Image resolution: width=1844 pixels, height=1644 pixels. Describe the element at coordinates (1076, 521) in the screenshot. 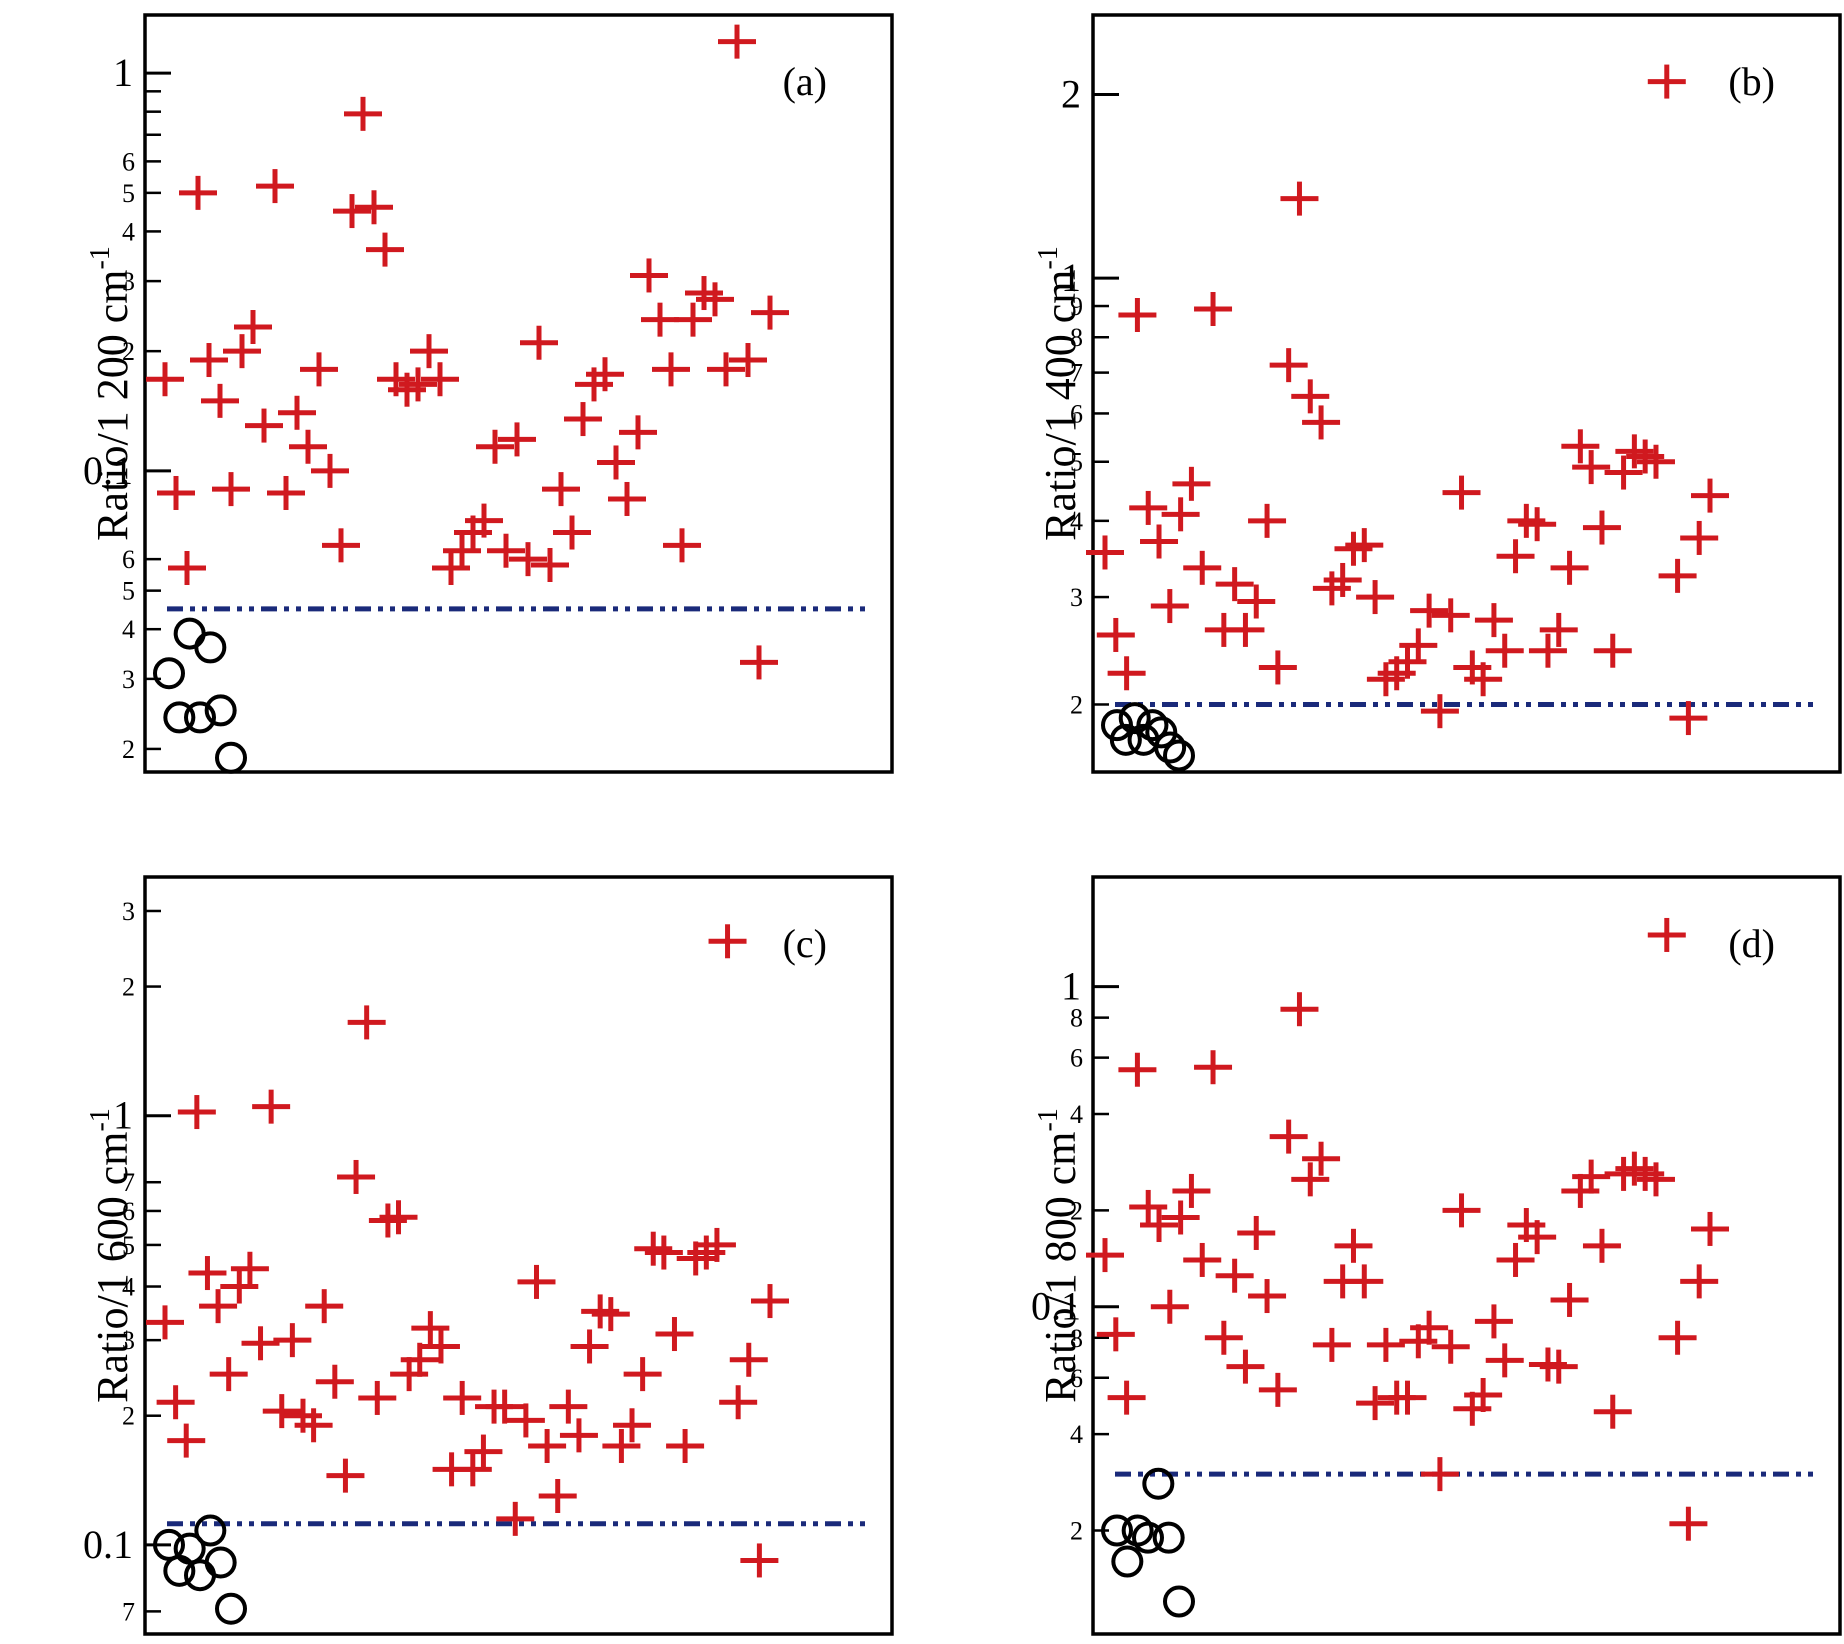

I see `y-minor-tick-label: 4` at that location.